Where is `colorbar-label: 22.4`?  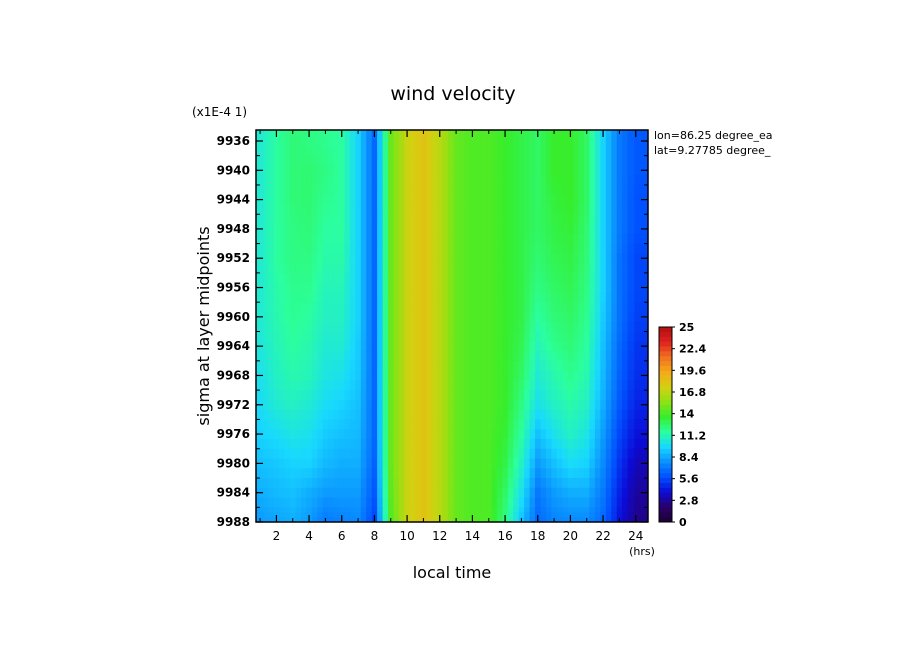 colorbar-label: 22.4 is located at coordinates (692, 349).